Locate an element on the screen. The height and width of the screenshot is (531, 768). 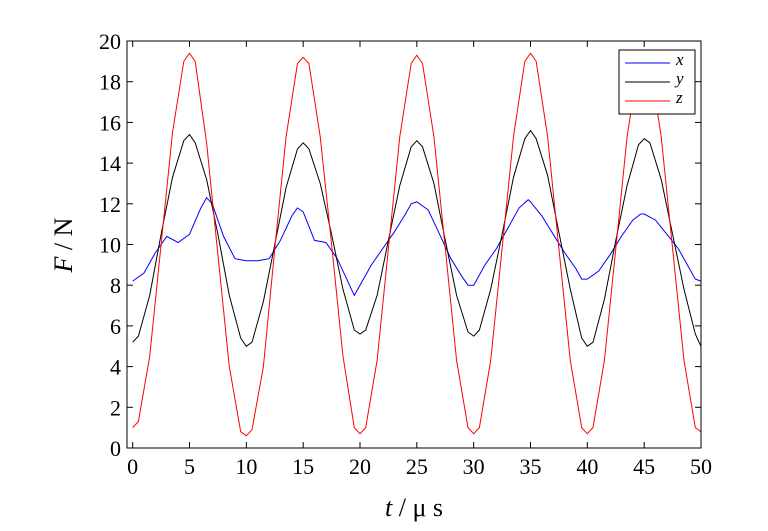
x-tick-label: 0 is located at coordinates (132, 466).